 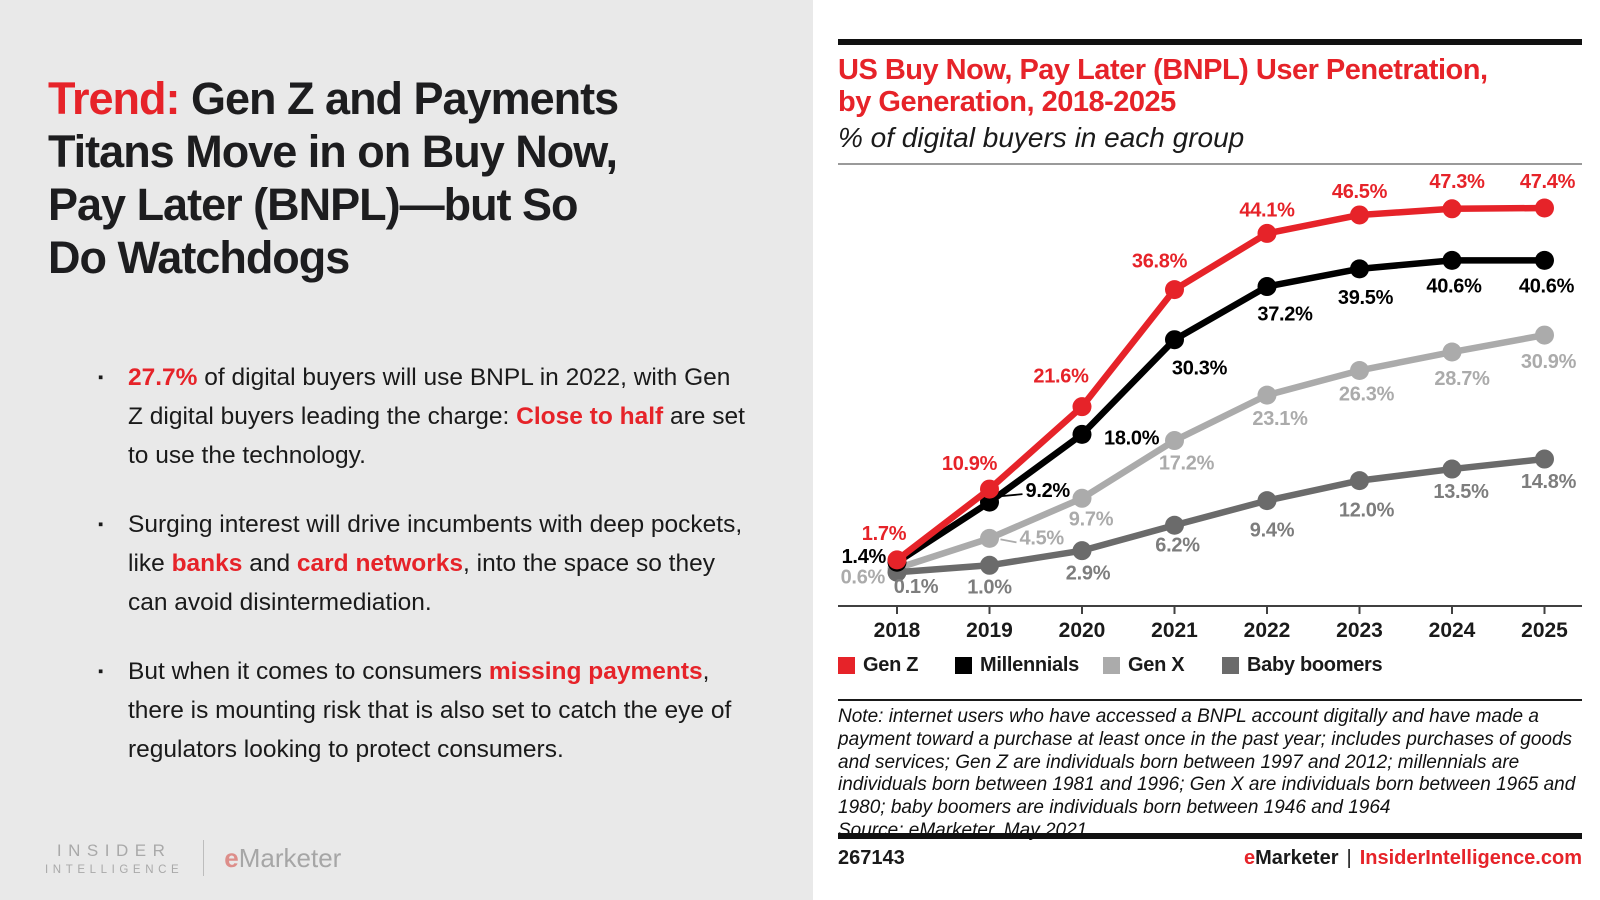 What do you see at coordinates (590, 416) in the screenshot?
I see `bullet-emphasis-text: Close to half` at bounding box center [590, 416].